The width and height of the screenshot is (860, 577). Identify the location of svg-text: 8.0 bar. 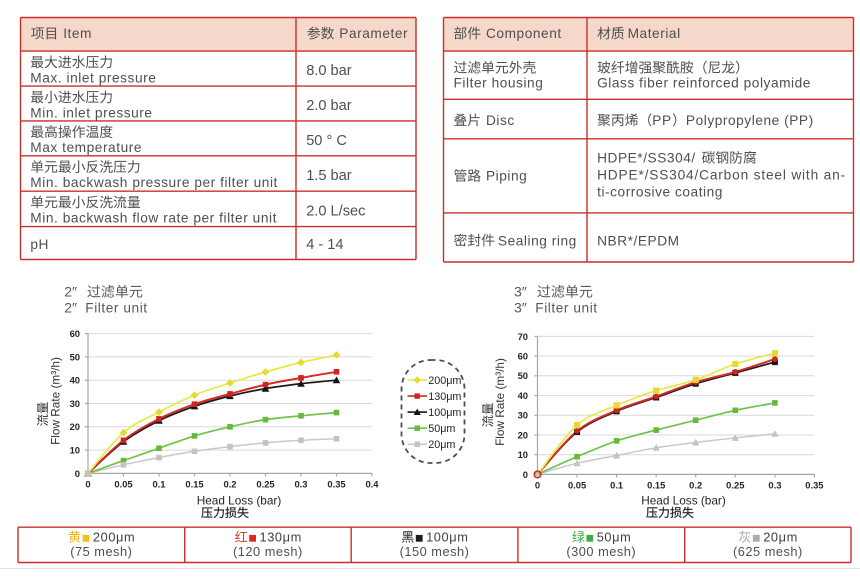
(329, 71).